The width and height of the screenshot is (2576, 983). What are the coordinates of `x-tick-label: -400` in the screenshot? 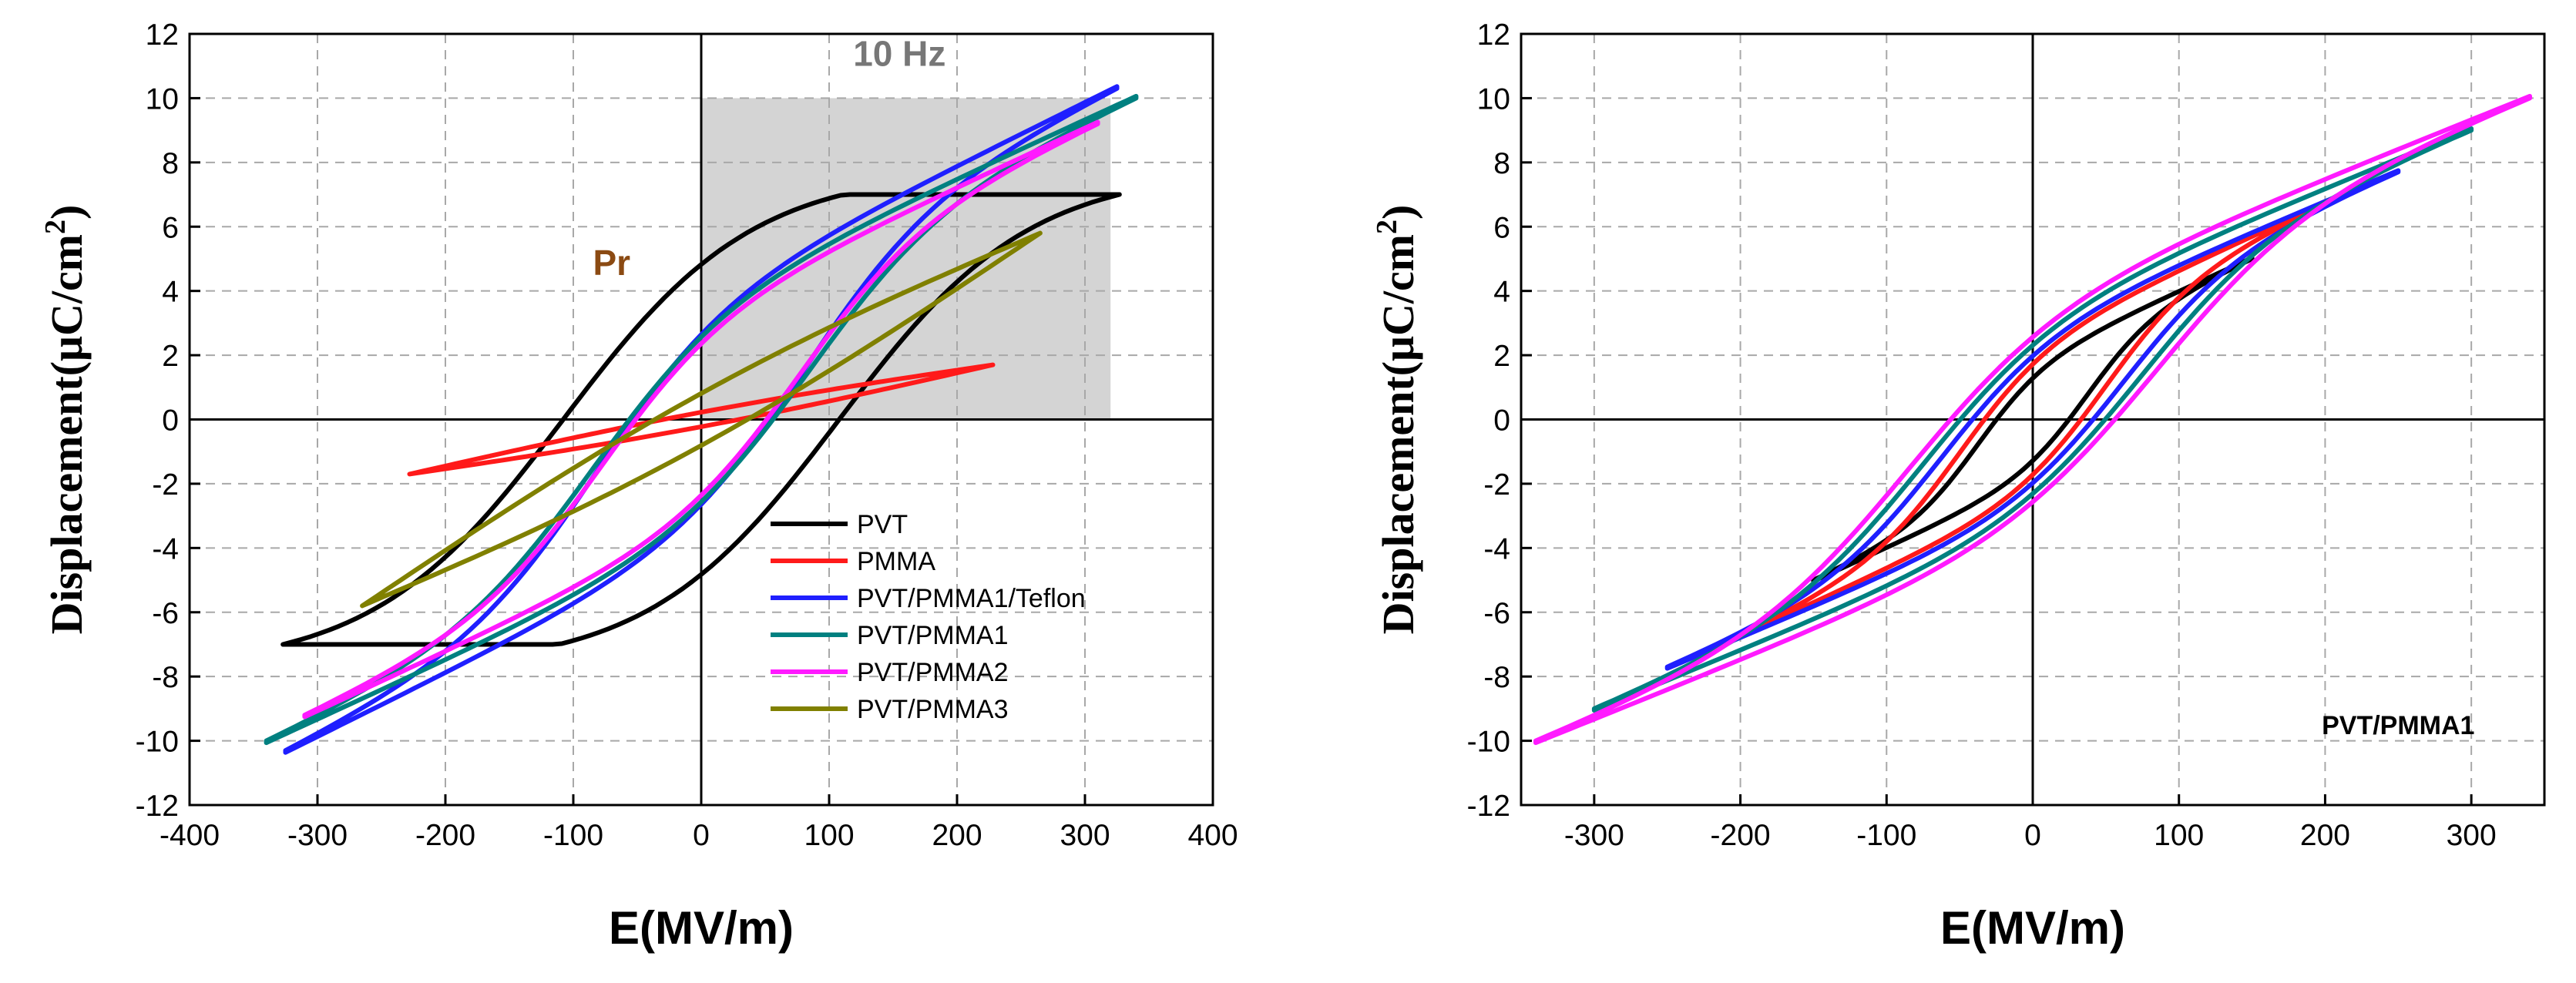 It's located at (190, 836).